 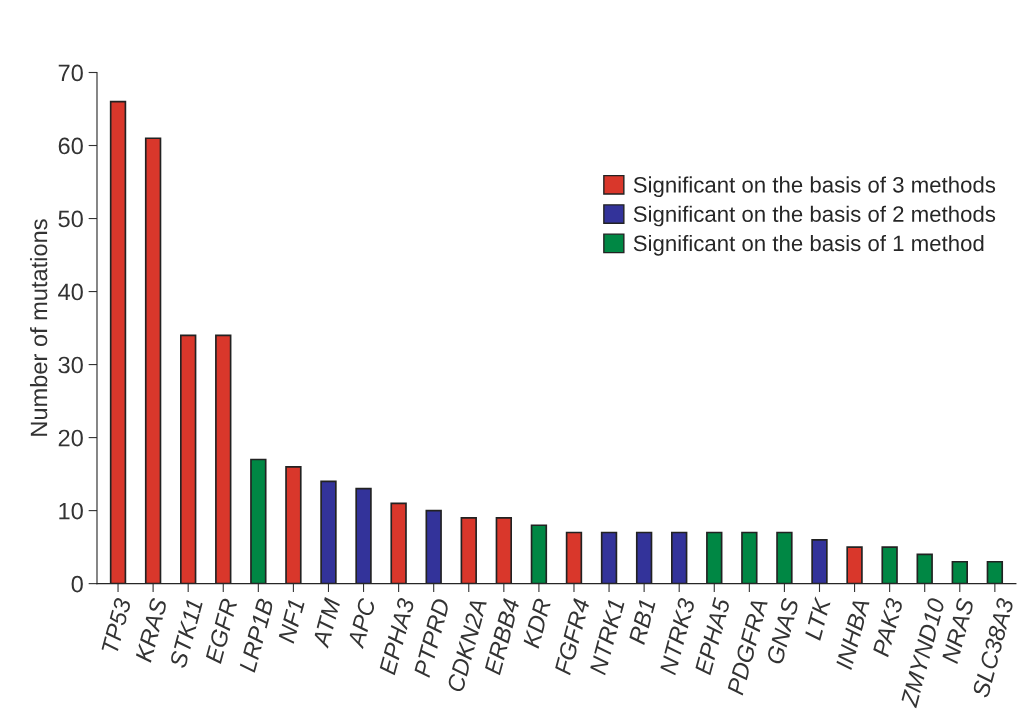 I want to click on legend-label: Significant on the basis of 3 methods, so click(x=814, y=187).